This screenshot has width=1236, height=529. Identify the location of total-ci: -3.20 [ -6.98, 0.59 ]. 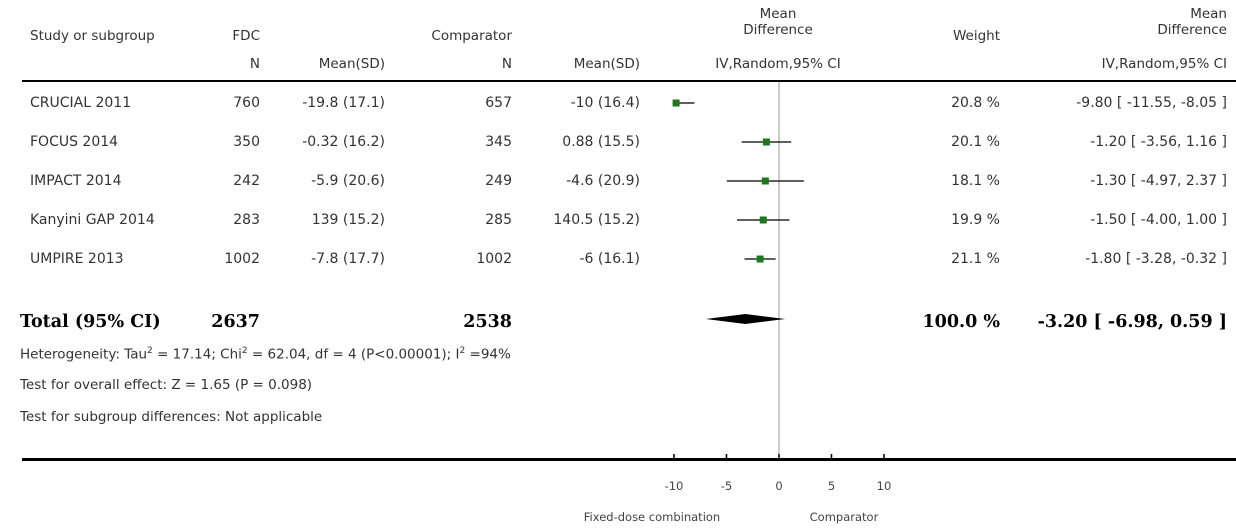
(1132, 322).